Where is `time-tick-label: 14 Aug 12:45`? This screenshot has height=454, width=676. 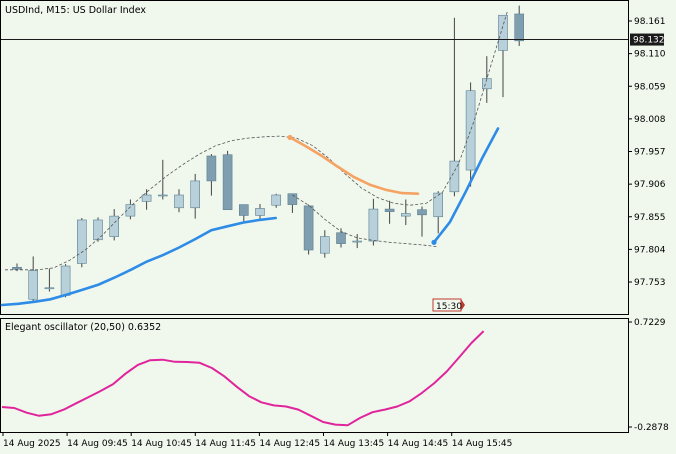
time-tick-label: 14 Aug 12:45 is located at coordinates (289, 444).